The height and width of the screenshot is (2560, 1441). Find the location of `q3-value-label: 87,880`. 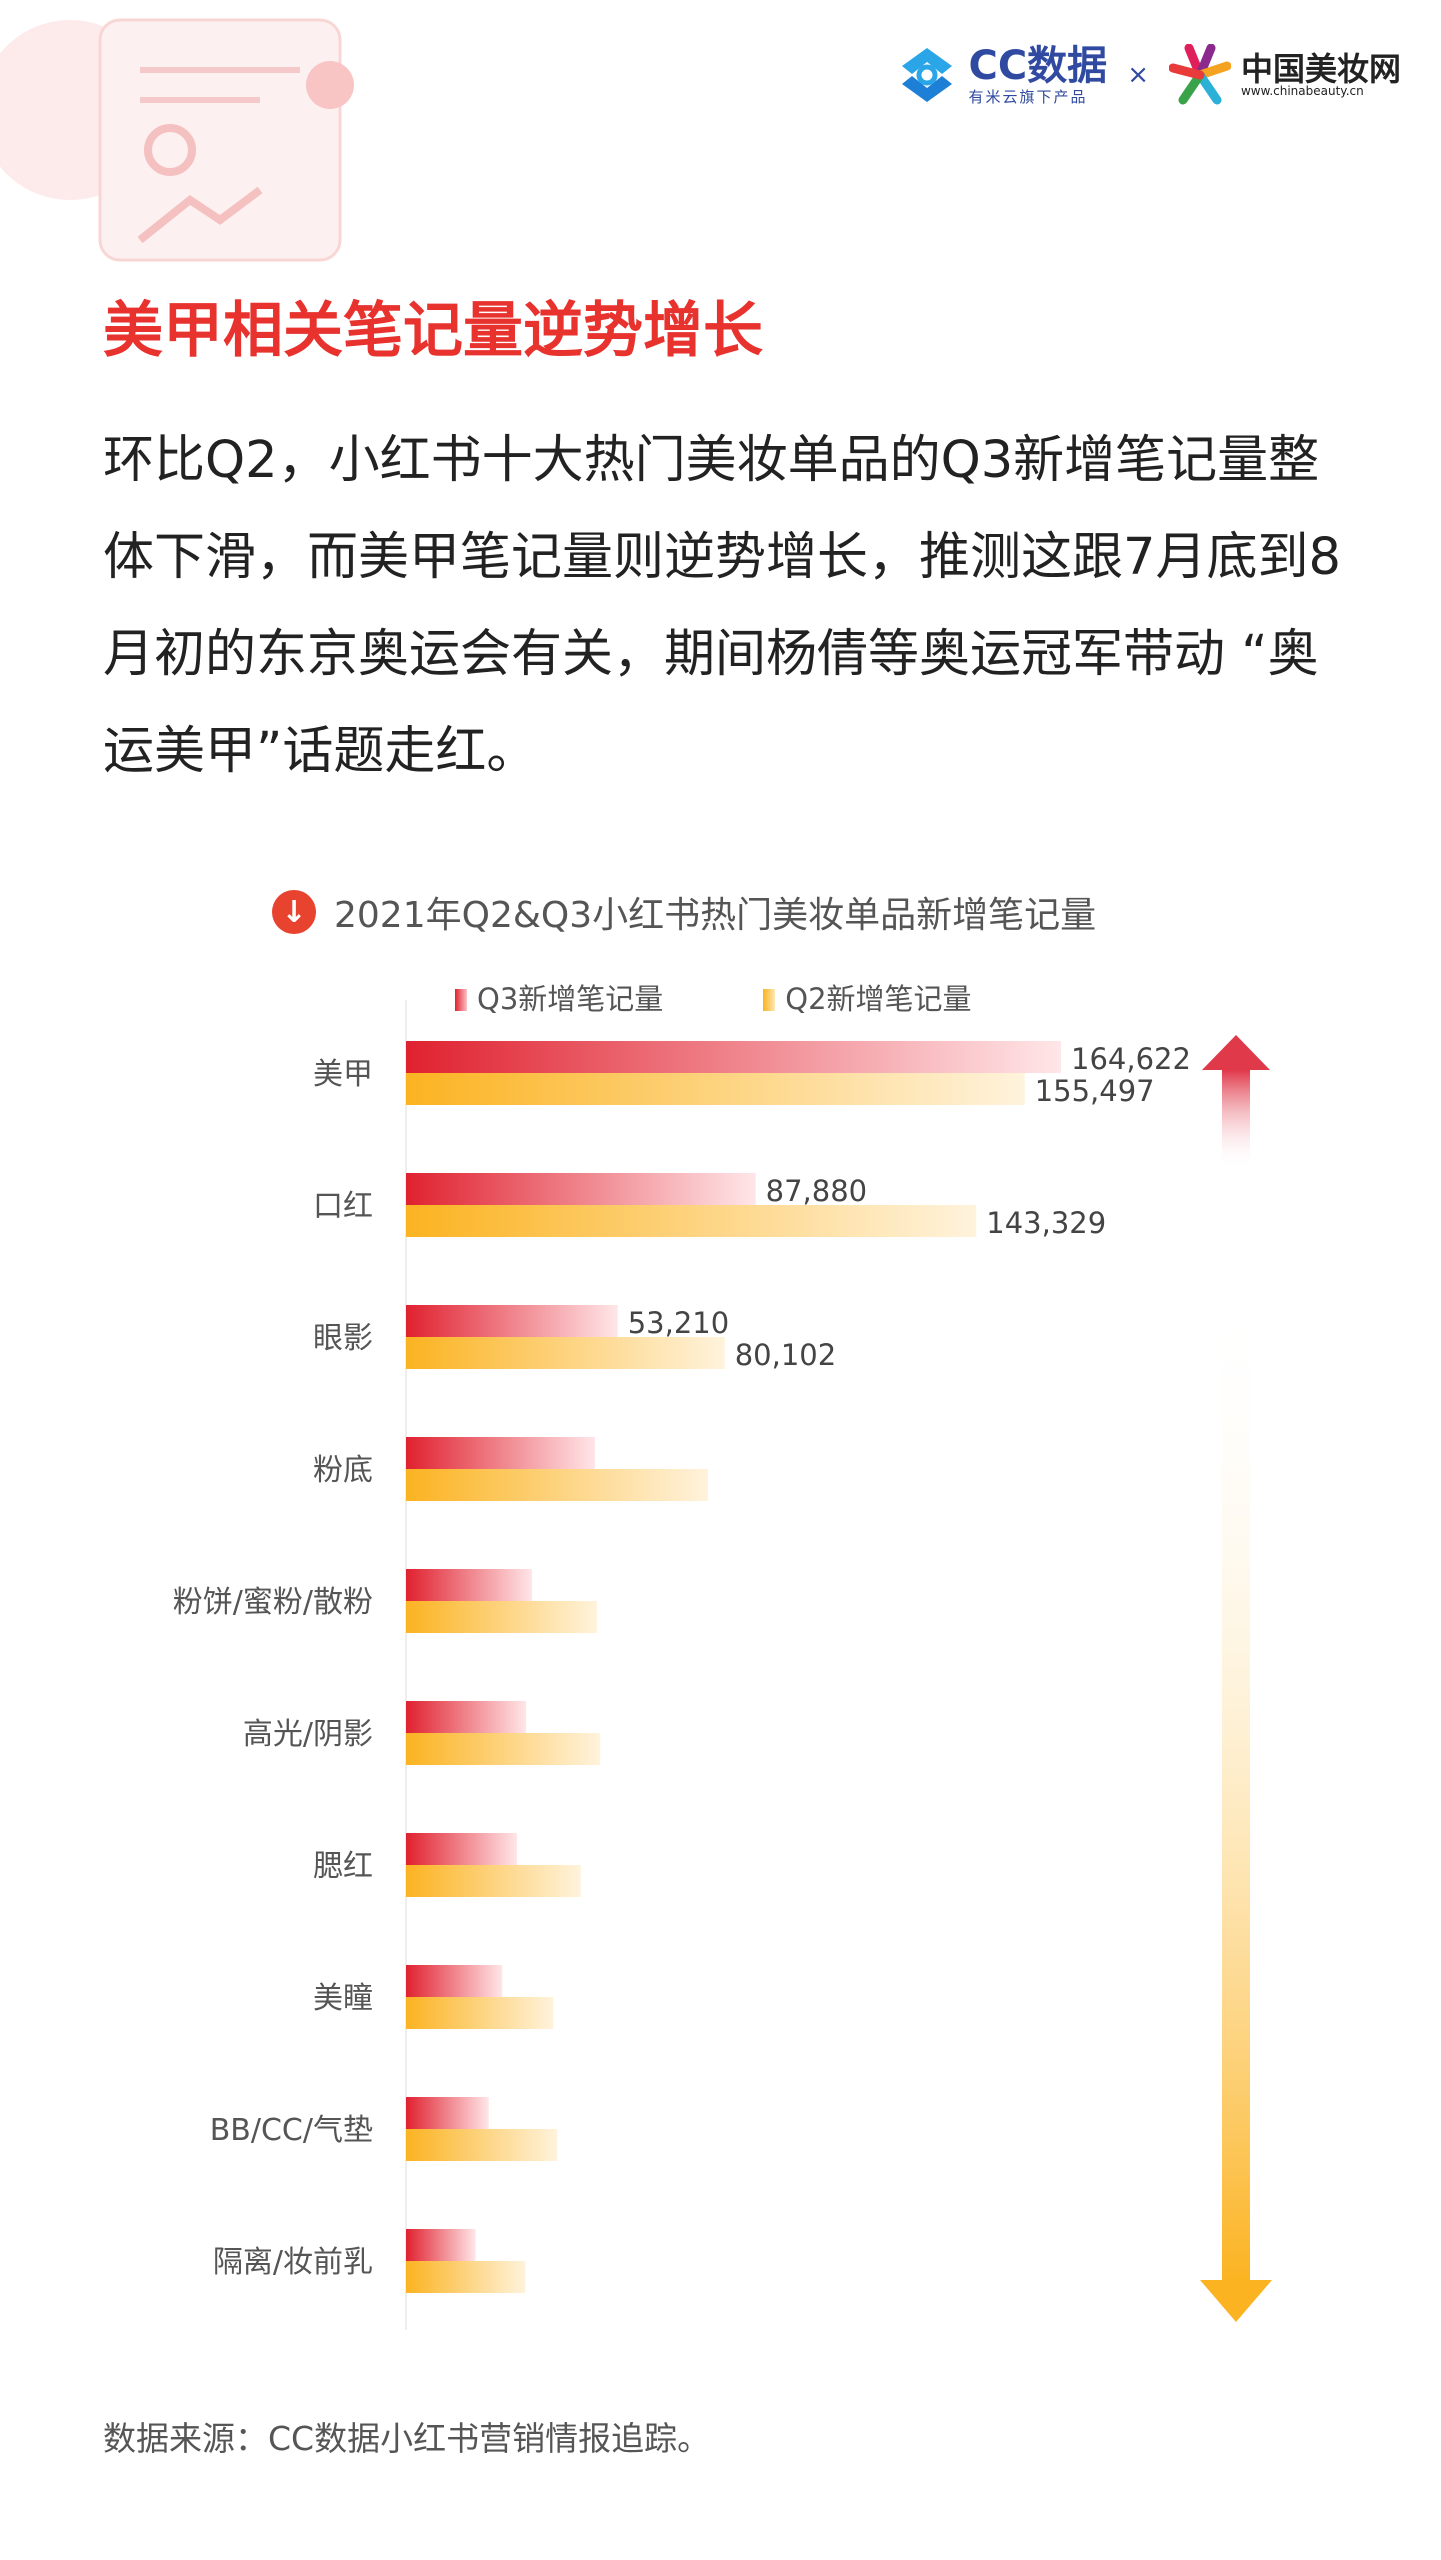

q3-value-label: 87,880 is located at coordinates (816, 1191).